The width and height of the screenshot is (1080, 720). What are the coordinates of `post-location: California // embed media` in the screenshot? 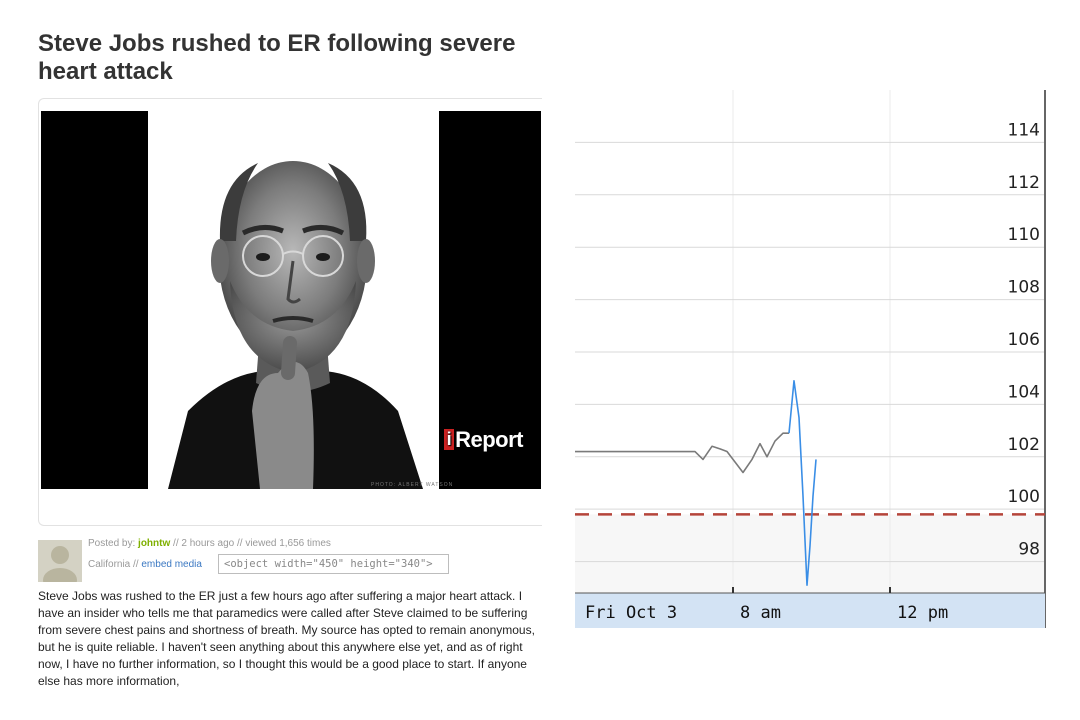 It's located at (145, 564).